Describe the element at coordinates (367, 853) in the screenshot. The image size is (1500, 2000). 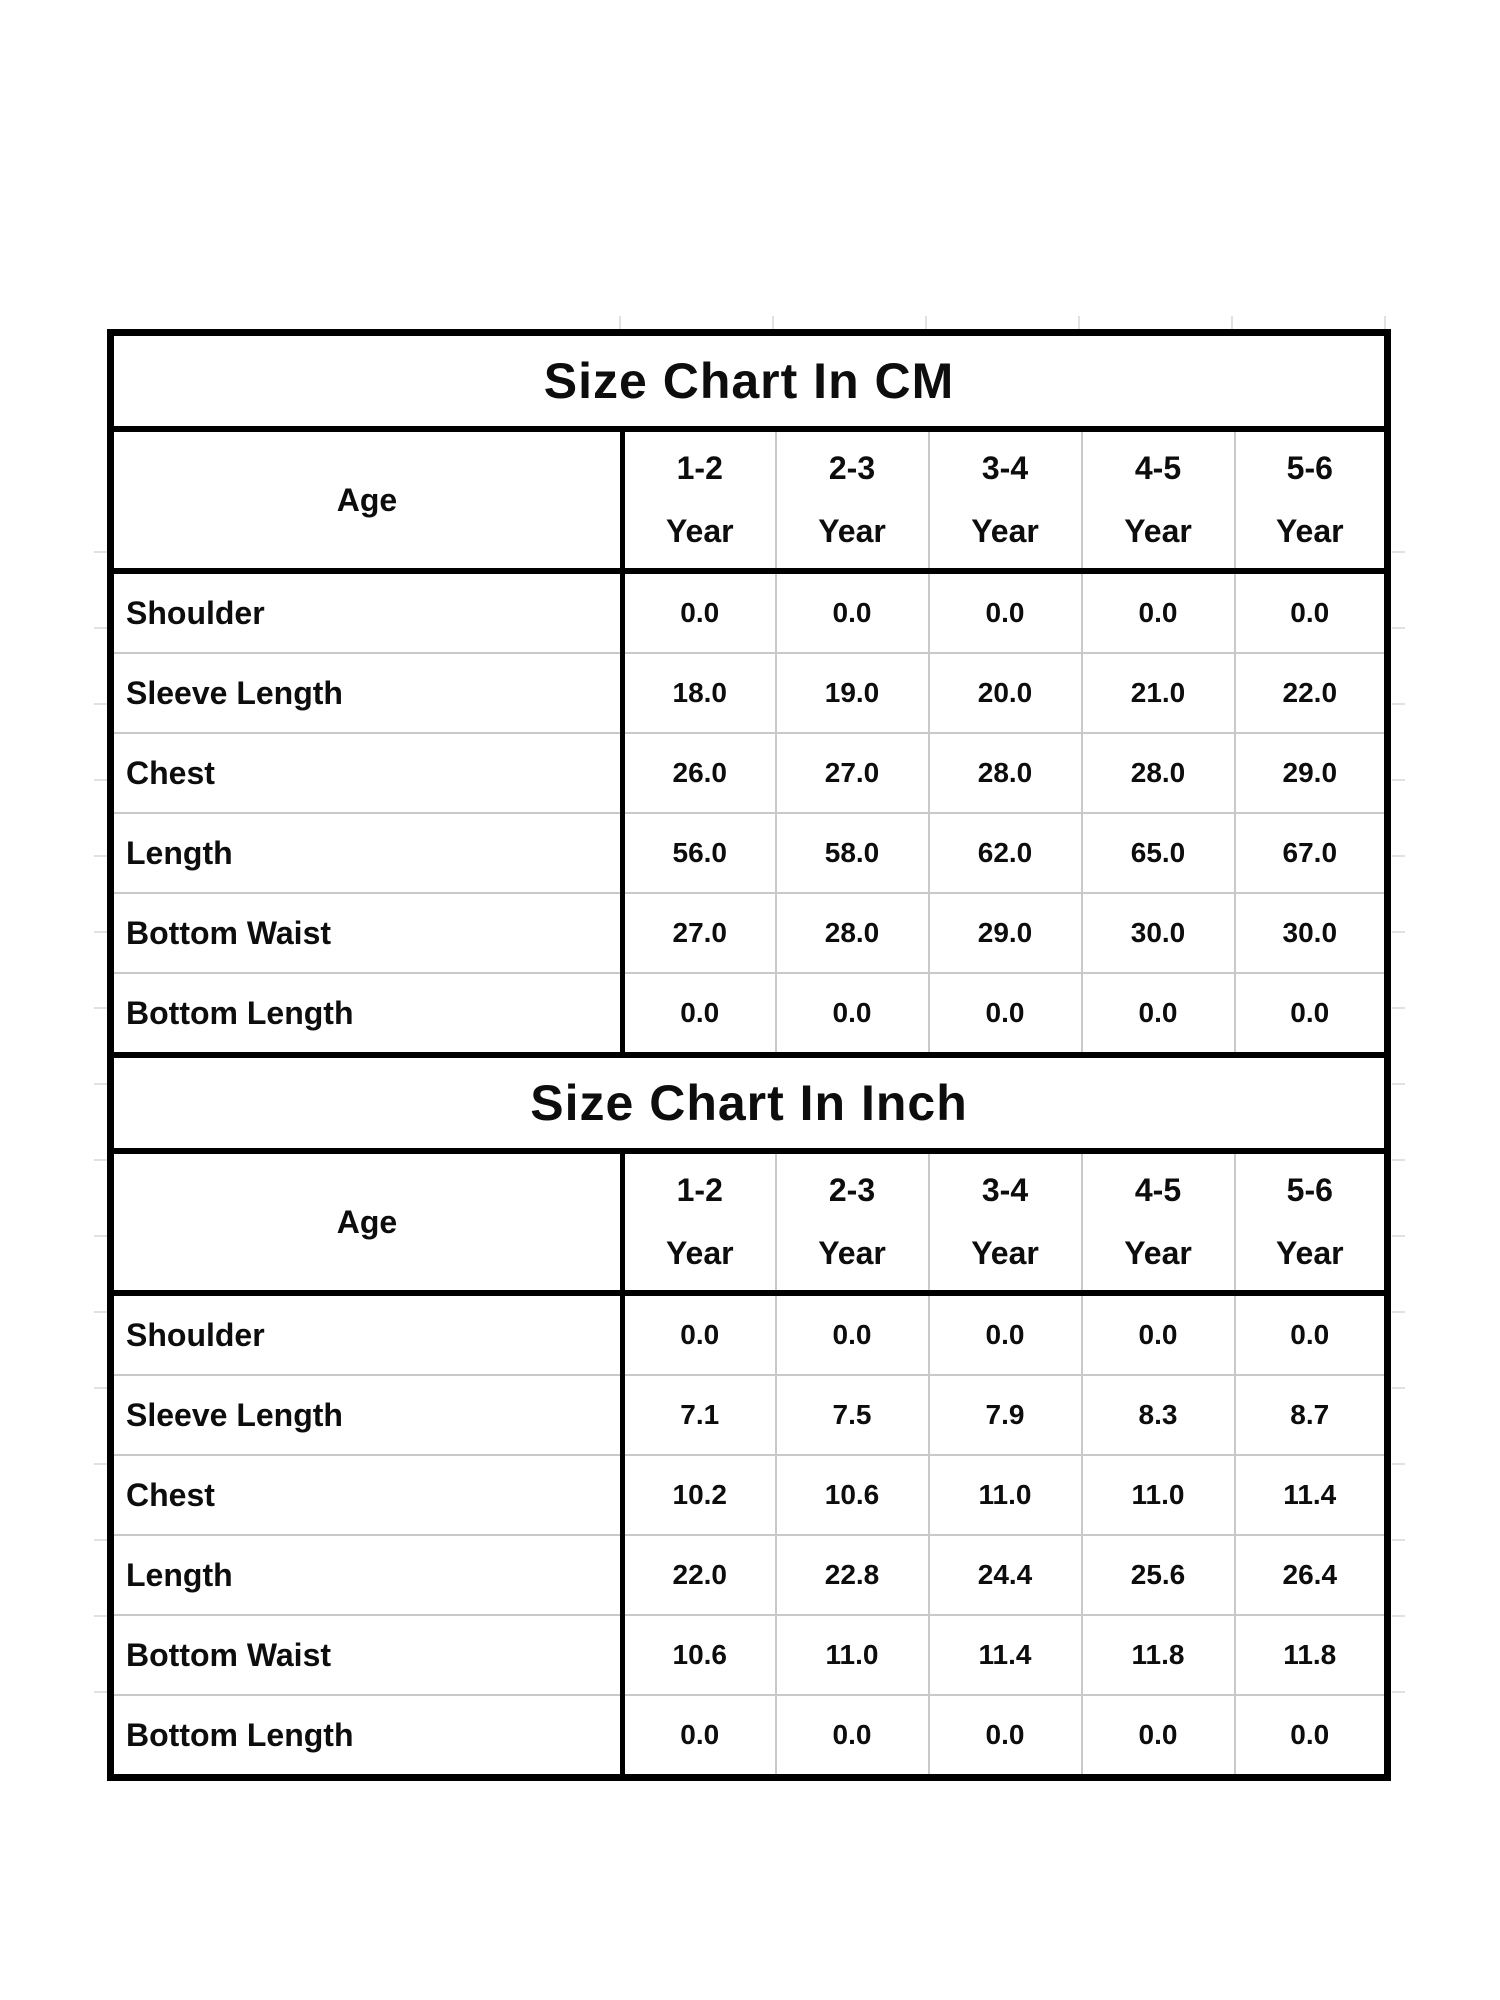
I see `measurement-label-cell: Length` at that location.